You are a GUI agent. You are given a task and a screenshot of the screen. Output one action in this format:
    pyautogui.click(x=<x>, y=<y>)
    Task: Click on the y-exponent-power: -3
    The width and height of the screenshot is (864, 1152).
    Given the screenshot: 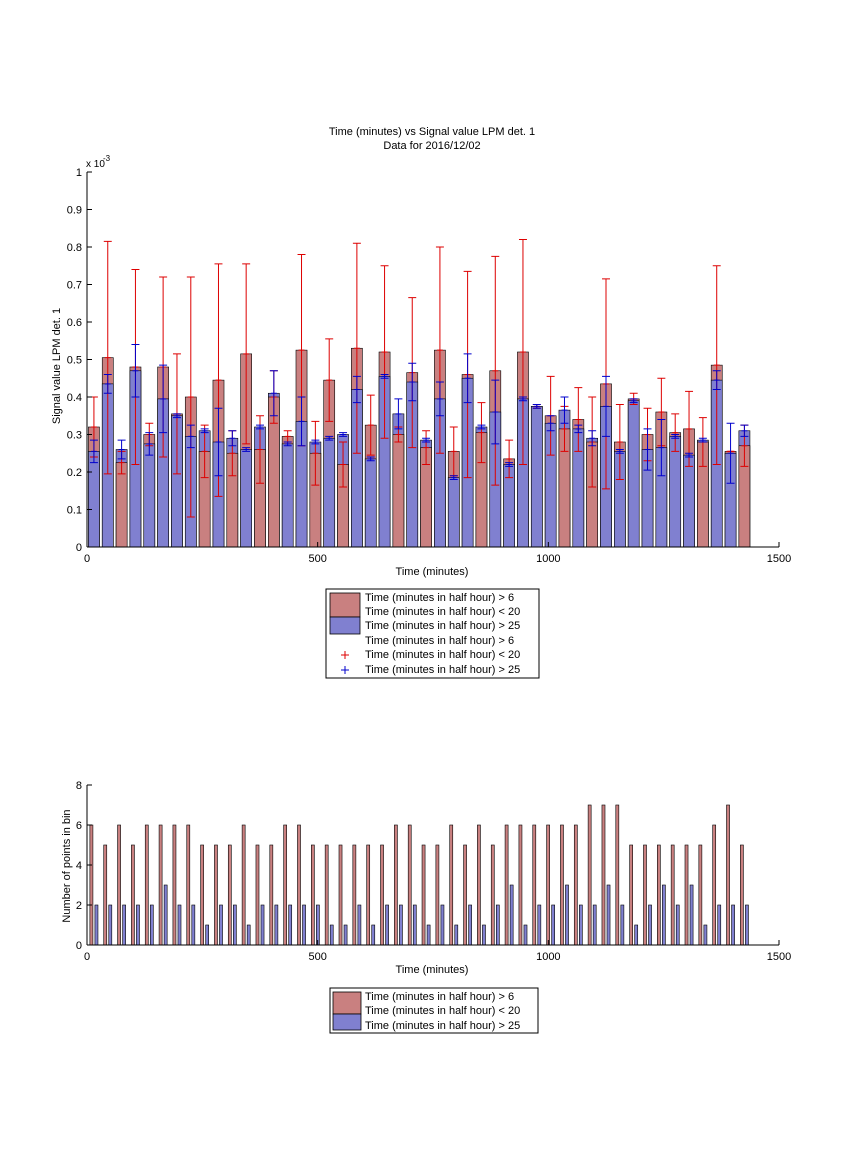 What is the action you would take?
    pyautogui.click(x=107, y=158)
    